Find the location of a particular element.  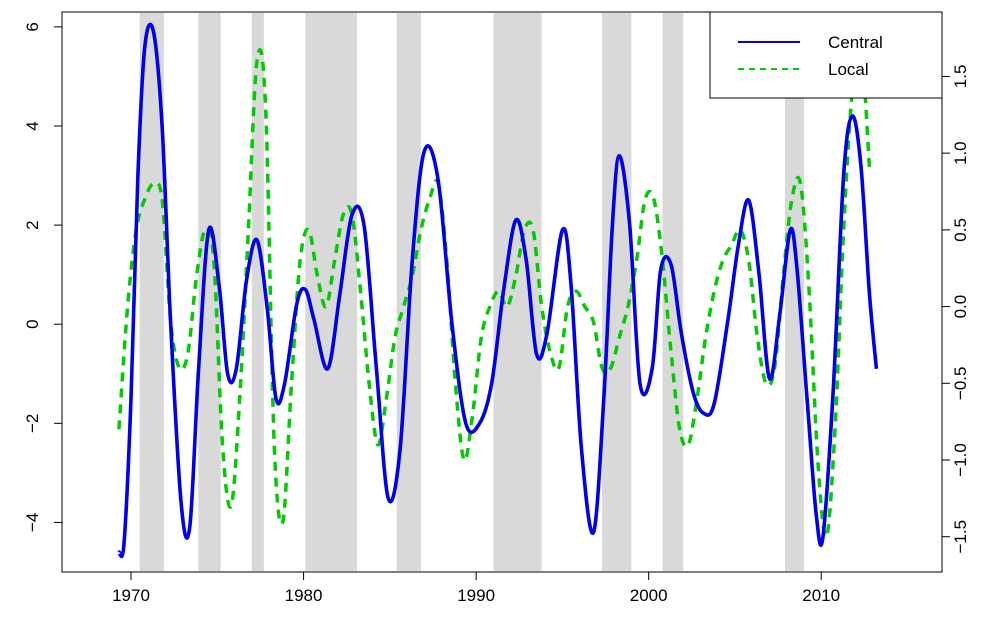

y-axis-left: −4 −2 0 2 4 6 is located at coordinates (42, 277).